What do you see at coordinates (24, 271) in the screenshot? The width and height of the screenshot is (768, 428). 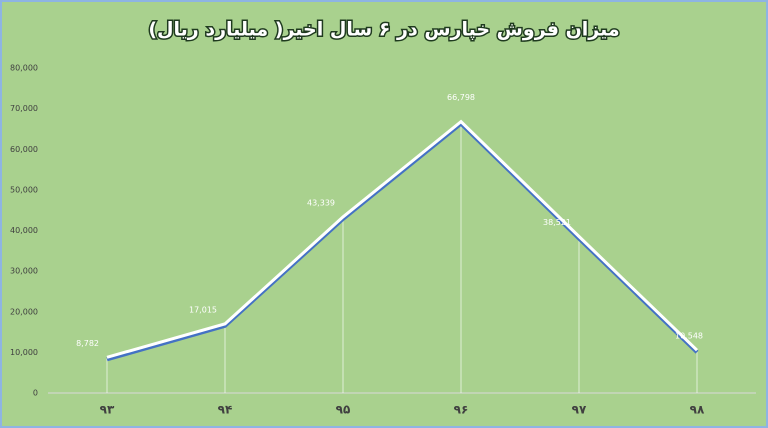 I see `y-tick-label: 30,000` at bounding box center [24, 271].